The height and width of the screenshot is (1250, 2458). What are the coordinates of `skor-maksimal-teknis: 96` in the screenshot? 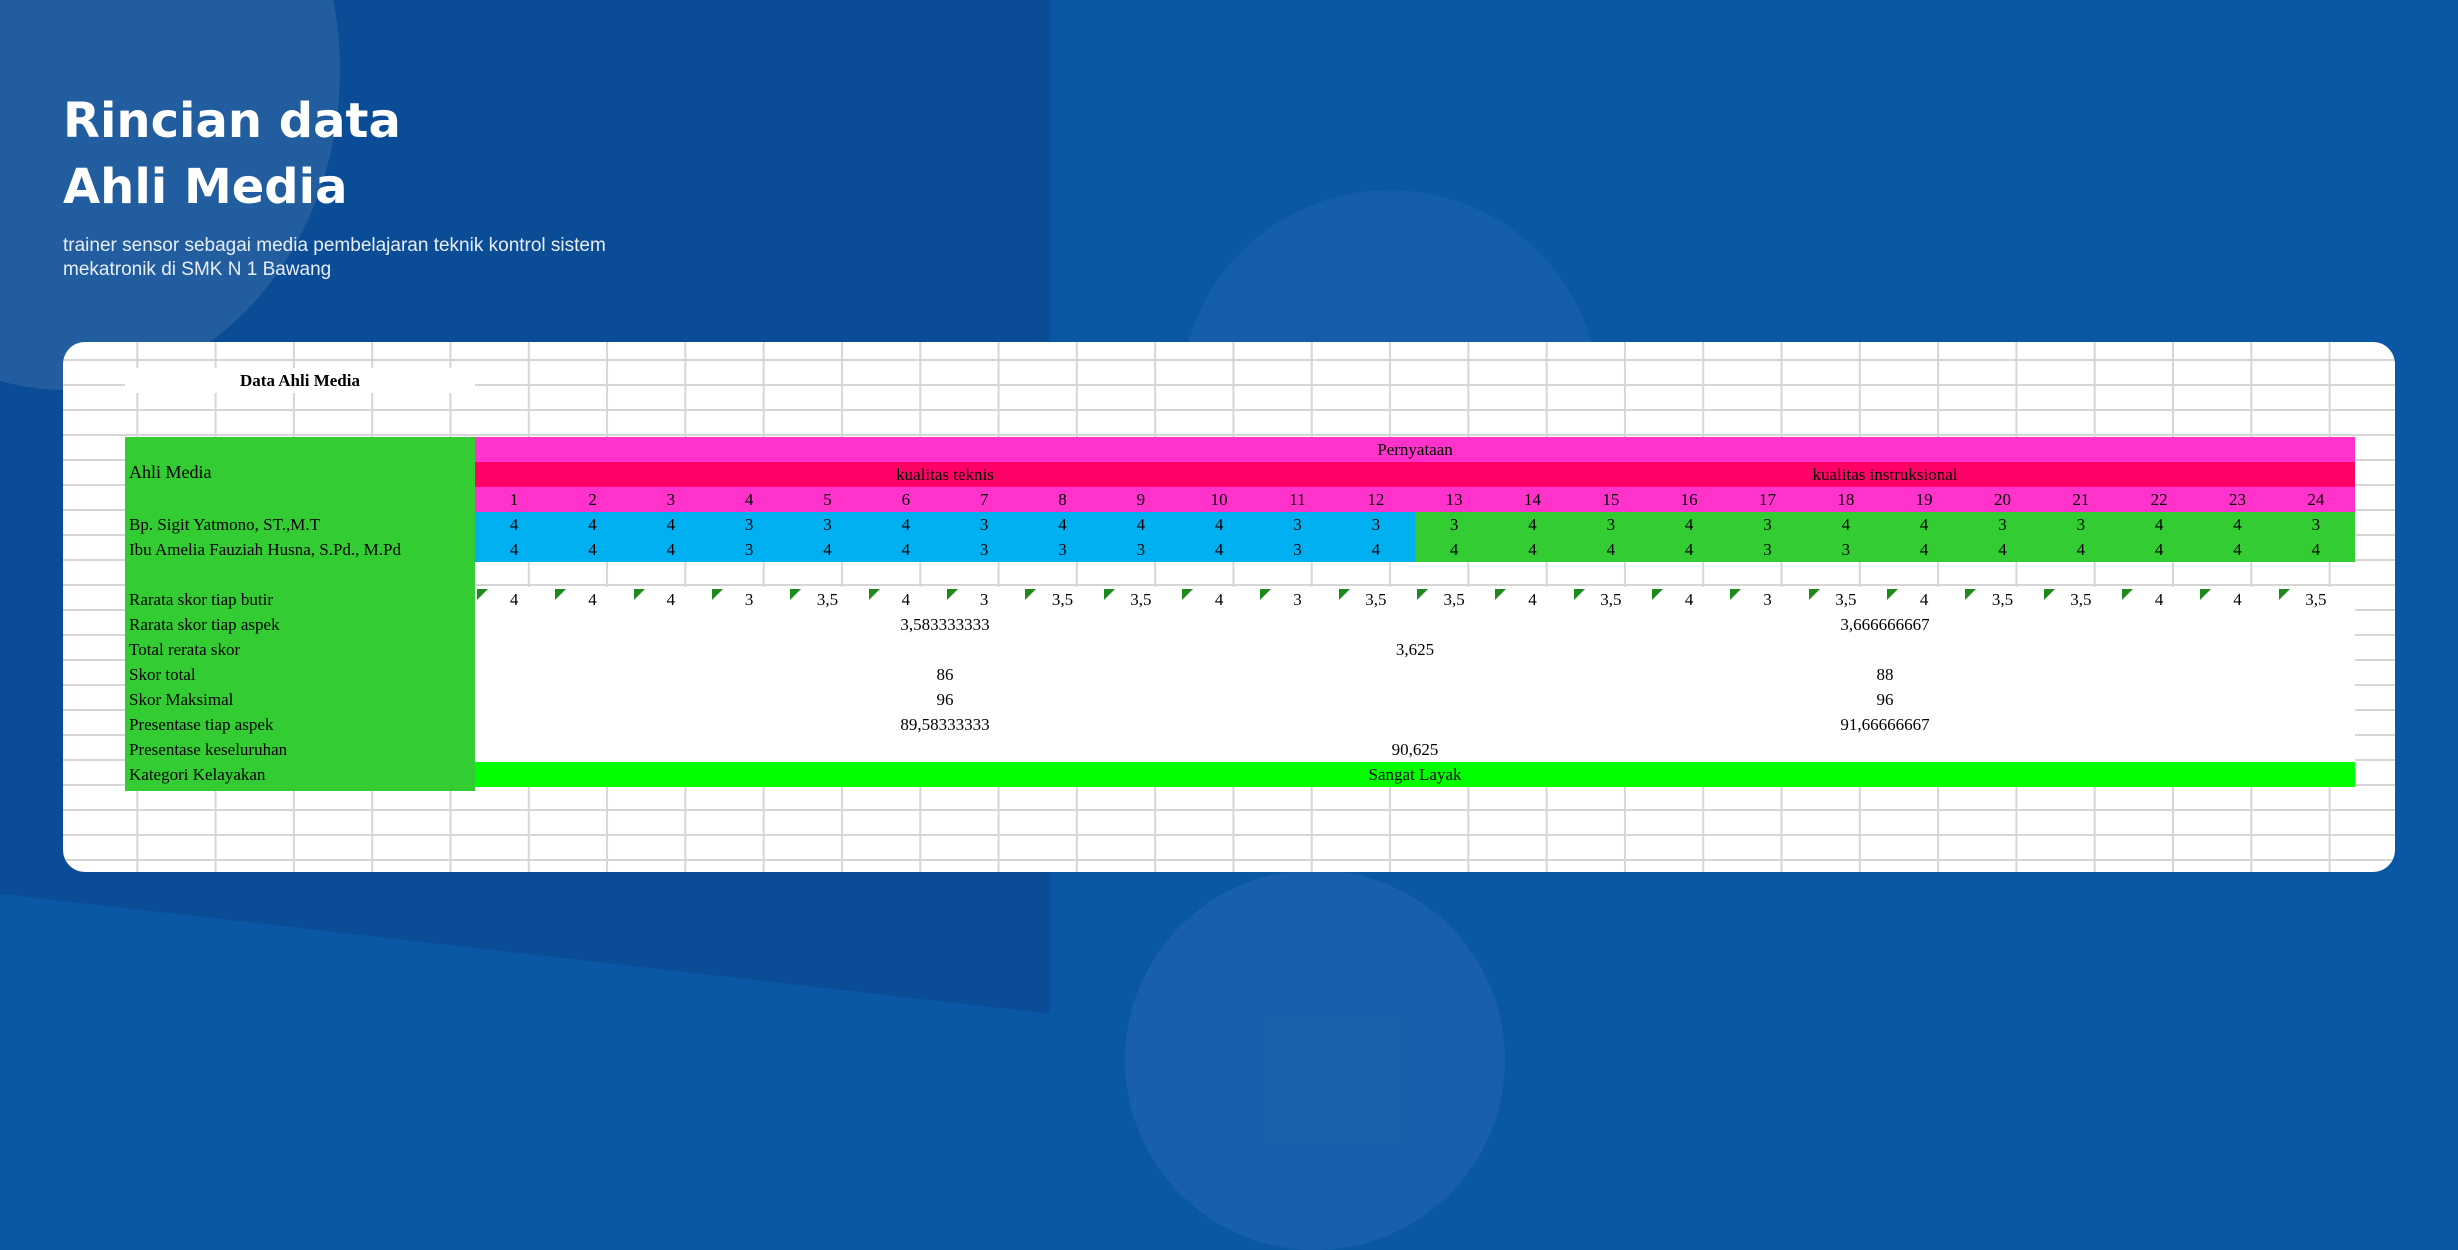 It's located at (945, 699).